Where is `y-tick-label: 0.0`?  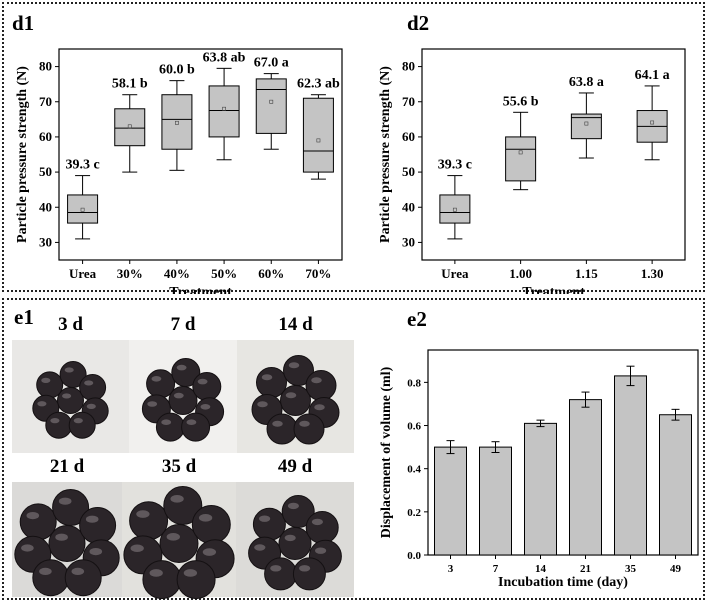 y-tick-label: 0.0 is located at coordinates (414, 556).